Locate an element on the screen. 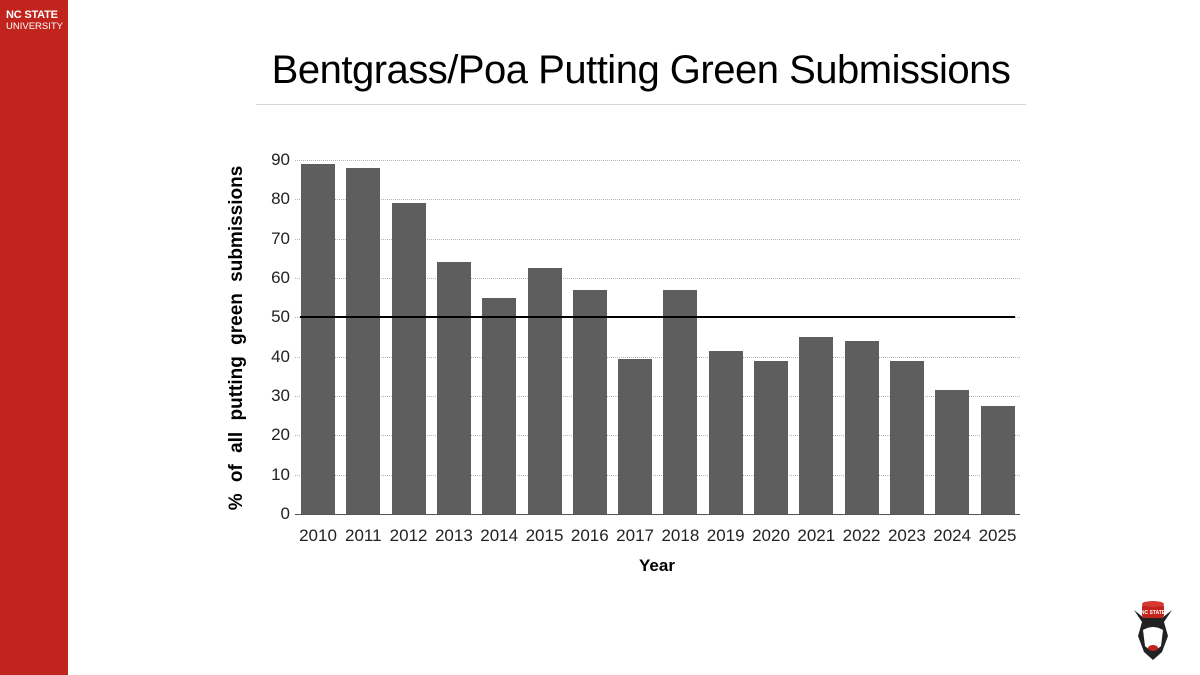 The height and width of the screenshot is (675, 1200). svg-text: NC STATE is located at coordinates (1153, 613).